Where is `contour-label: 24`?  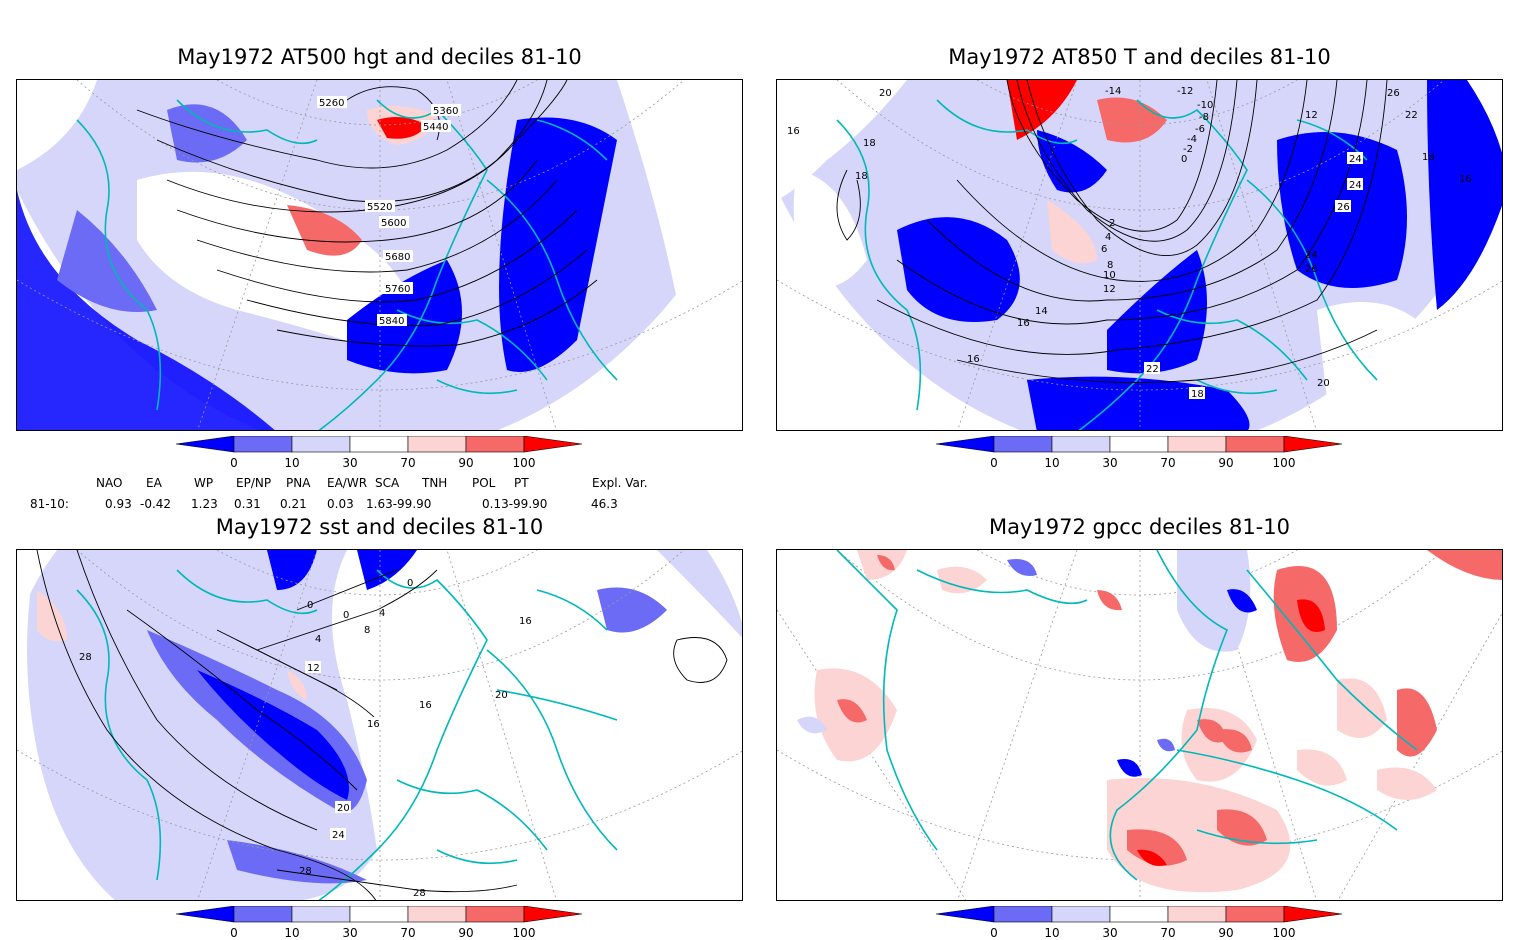 contour-label: 24 is located at coordinates (338, 835).